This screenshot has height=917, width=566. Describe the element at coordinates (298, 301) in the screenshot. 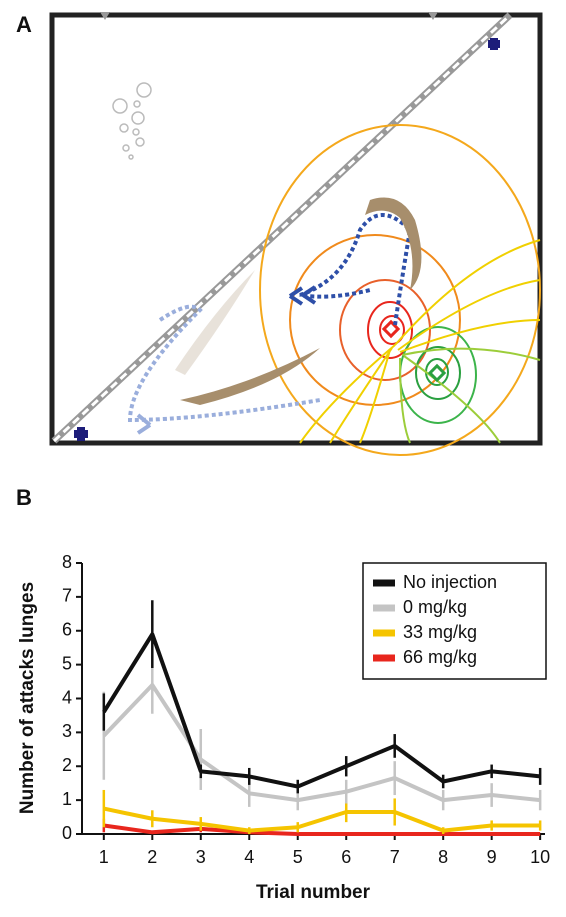

I see `fish` at that location.